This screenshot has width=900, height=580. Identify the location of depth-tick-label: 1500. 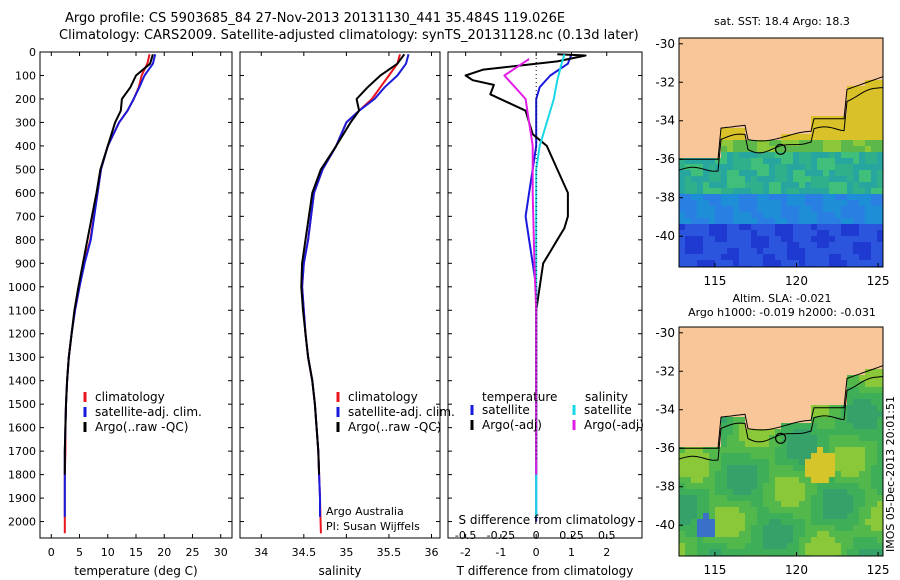
(22, 404).